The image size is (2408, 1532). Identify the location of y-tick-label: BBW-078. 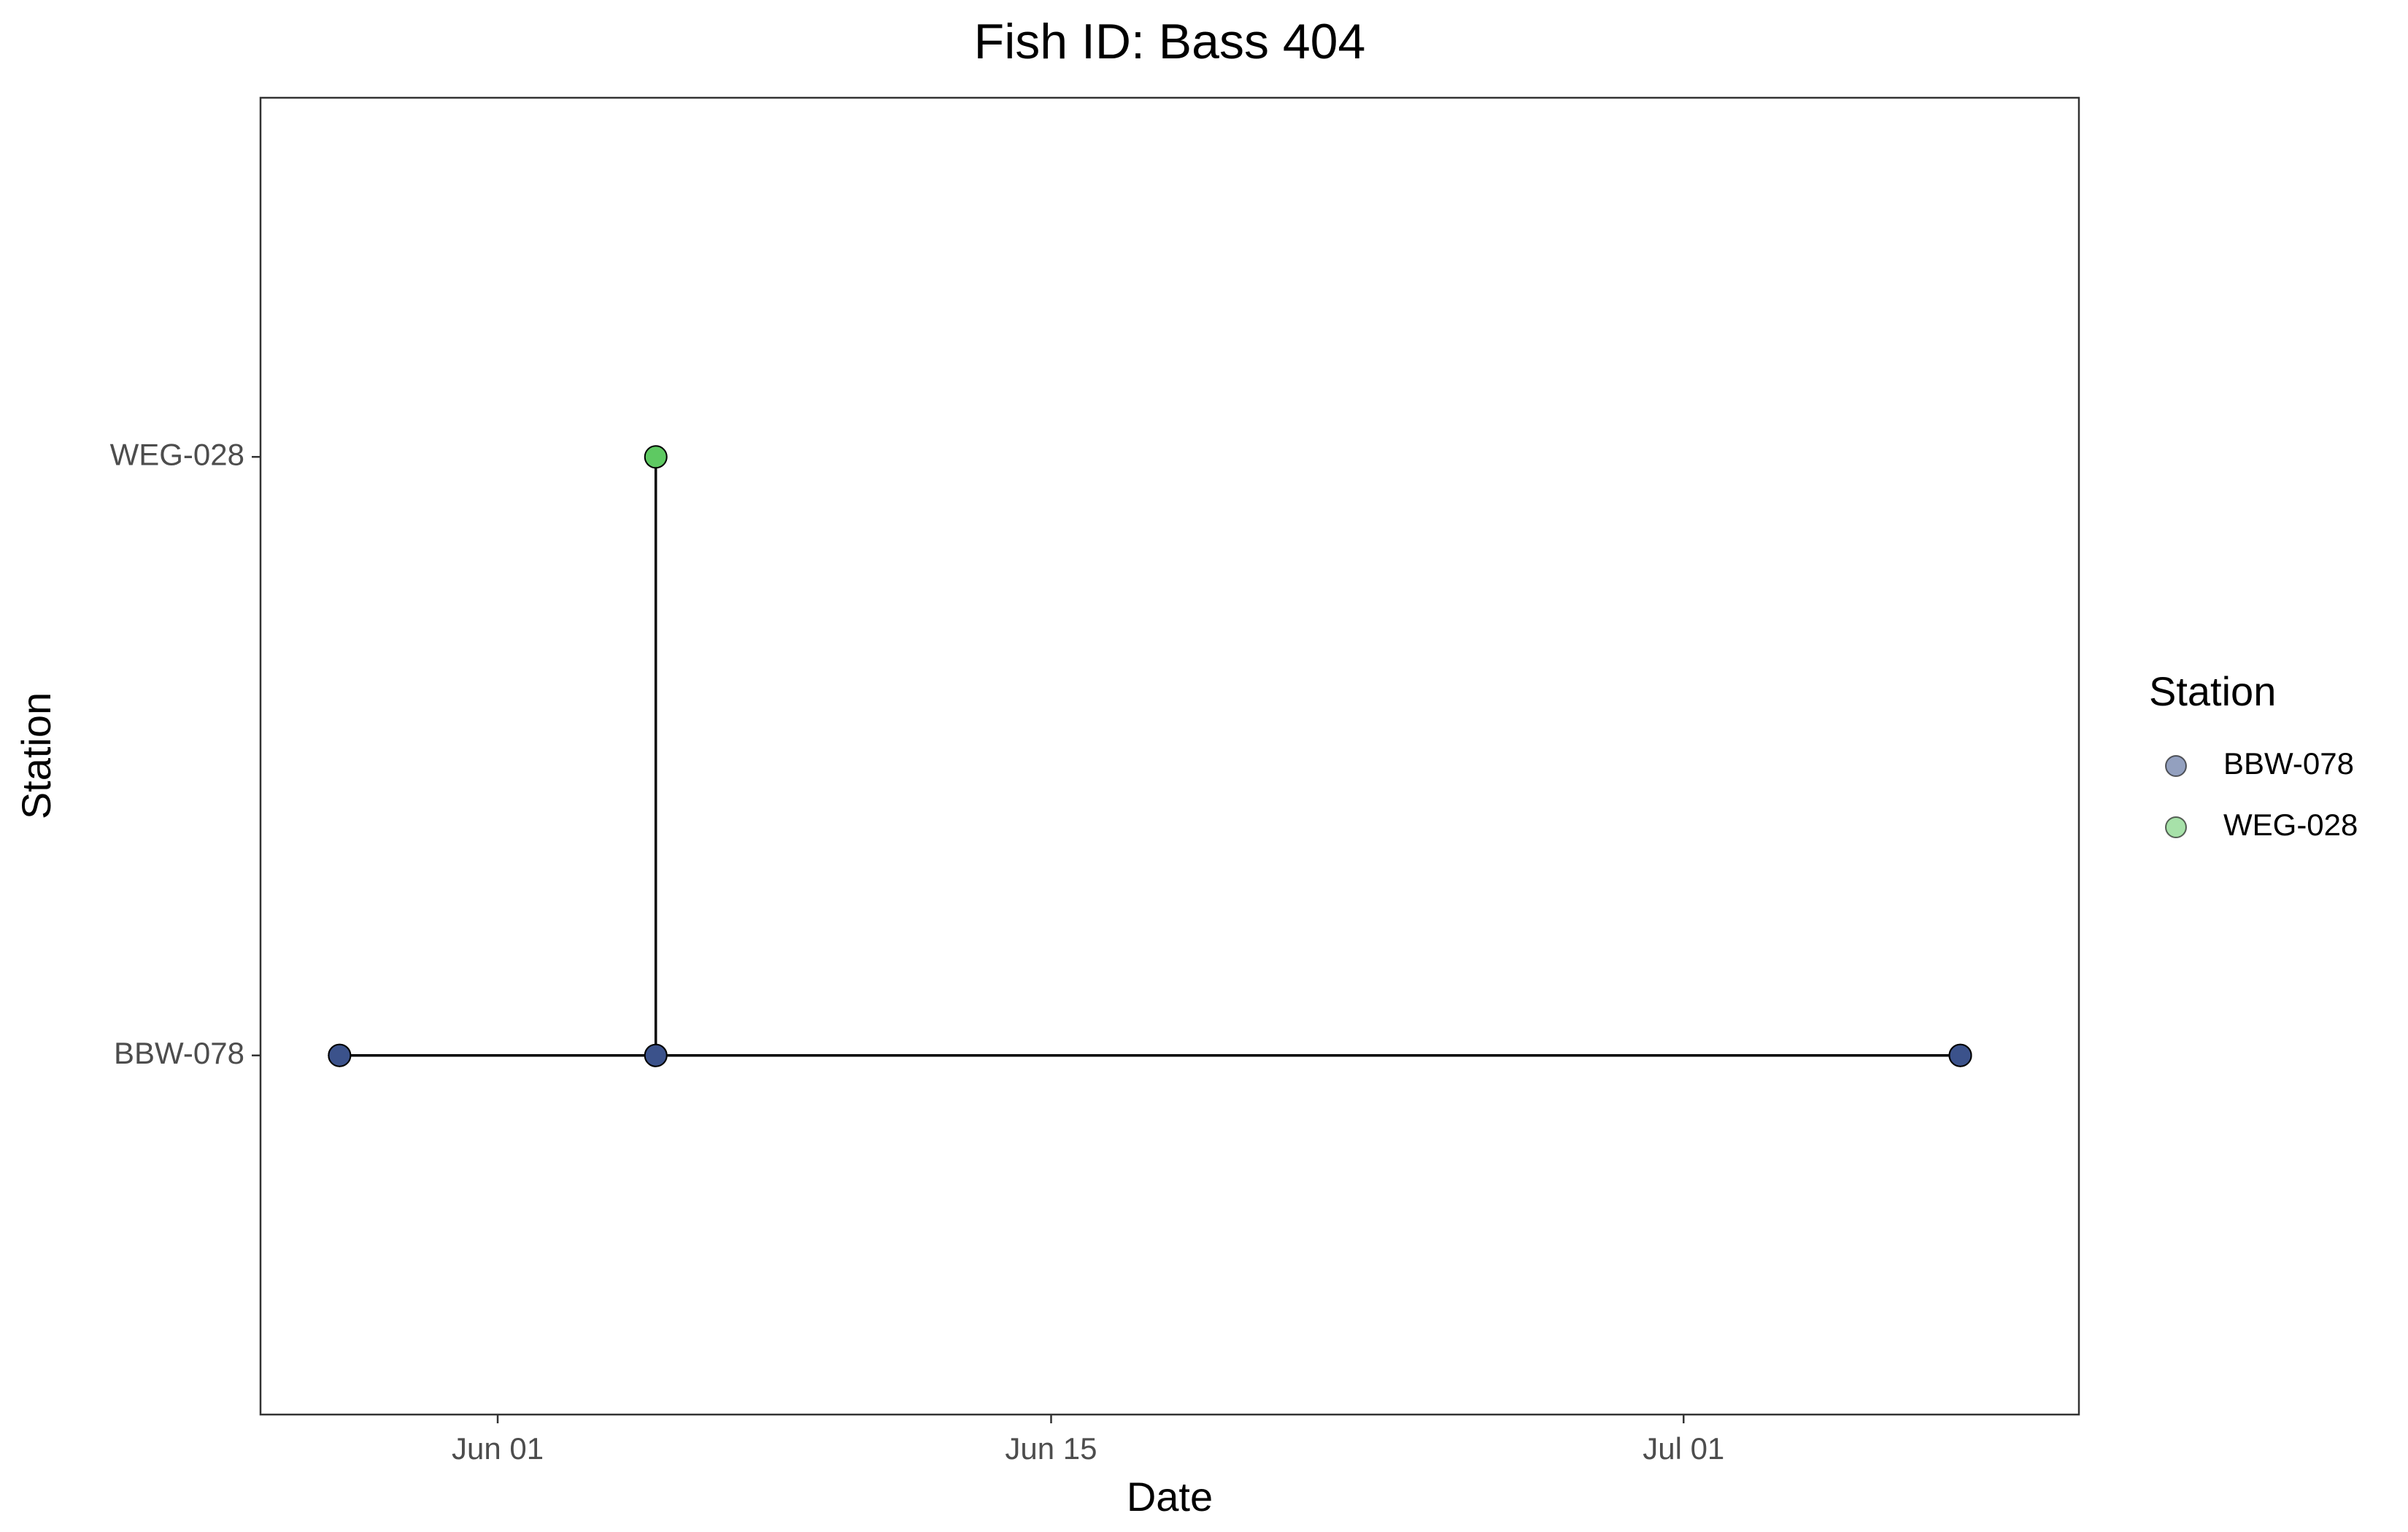
(179, 1053).